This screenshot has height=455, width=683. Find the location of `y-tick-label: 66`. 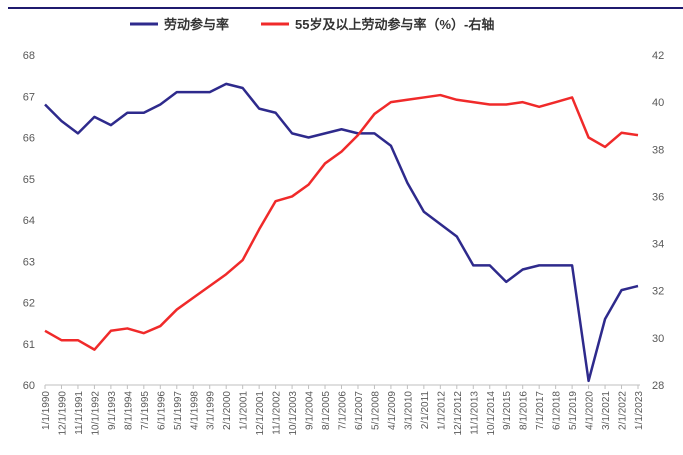

y-tick-label: 66 is located at coordinates (29, 139).